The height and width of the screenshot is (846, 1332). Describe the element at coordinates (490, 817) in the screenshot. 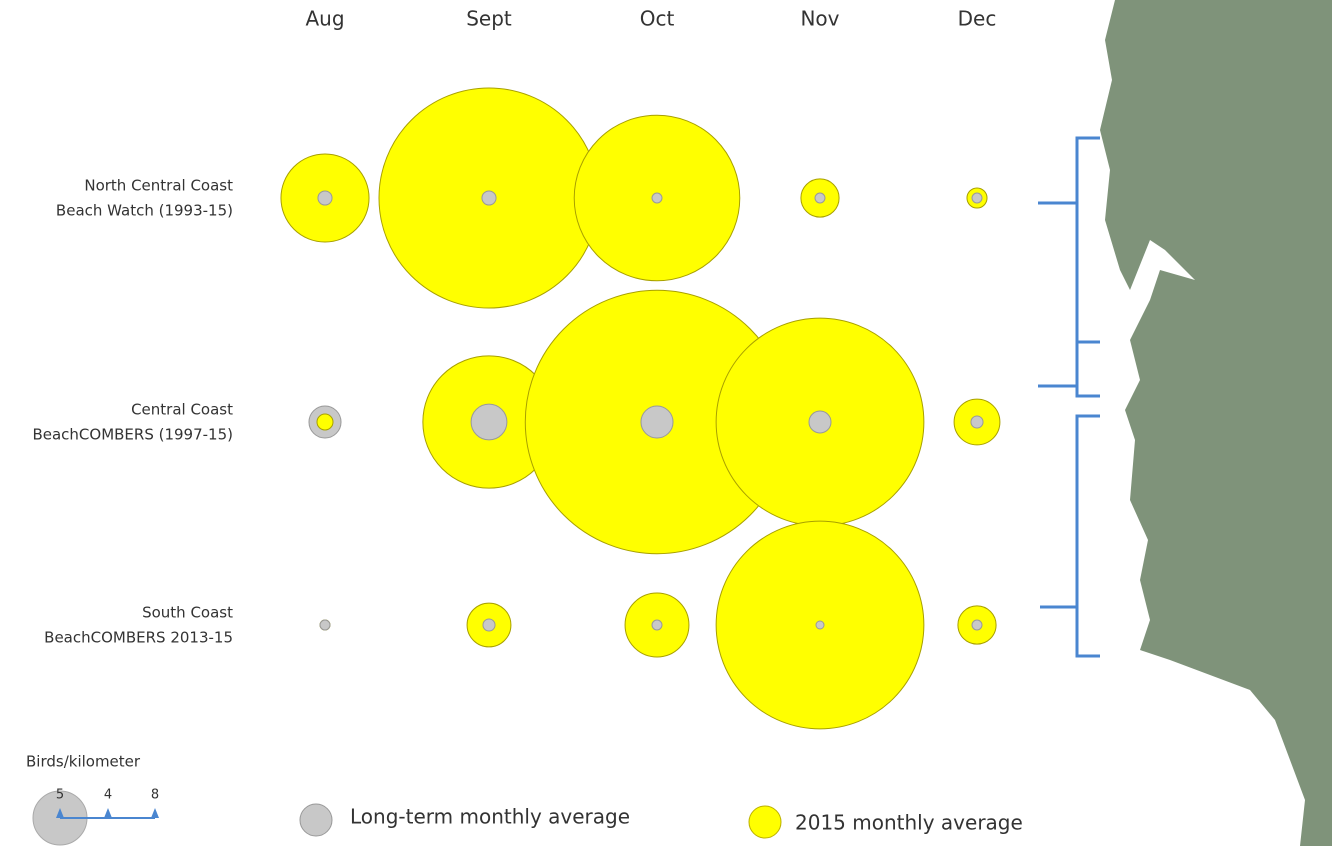

I see `legend-label: Long-term monthly average` at that location.